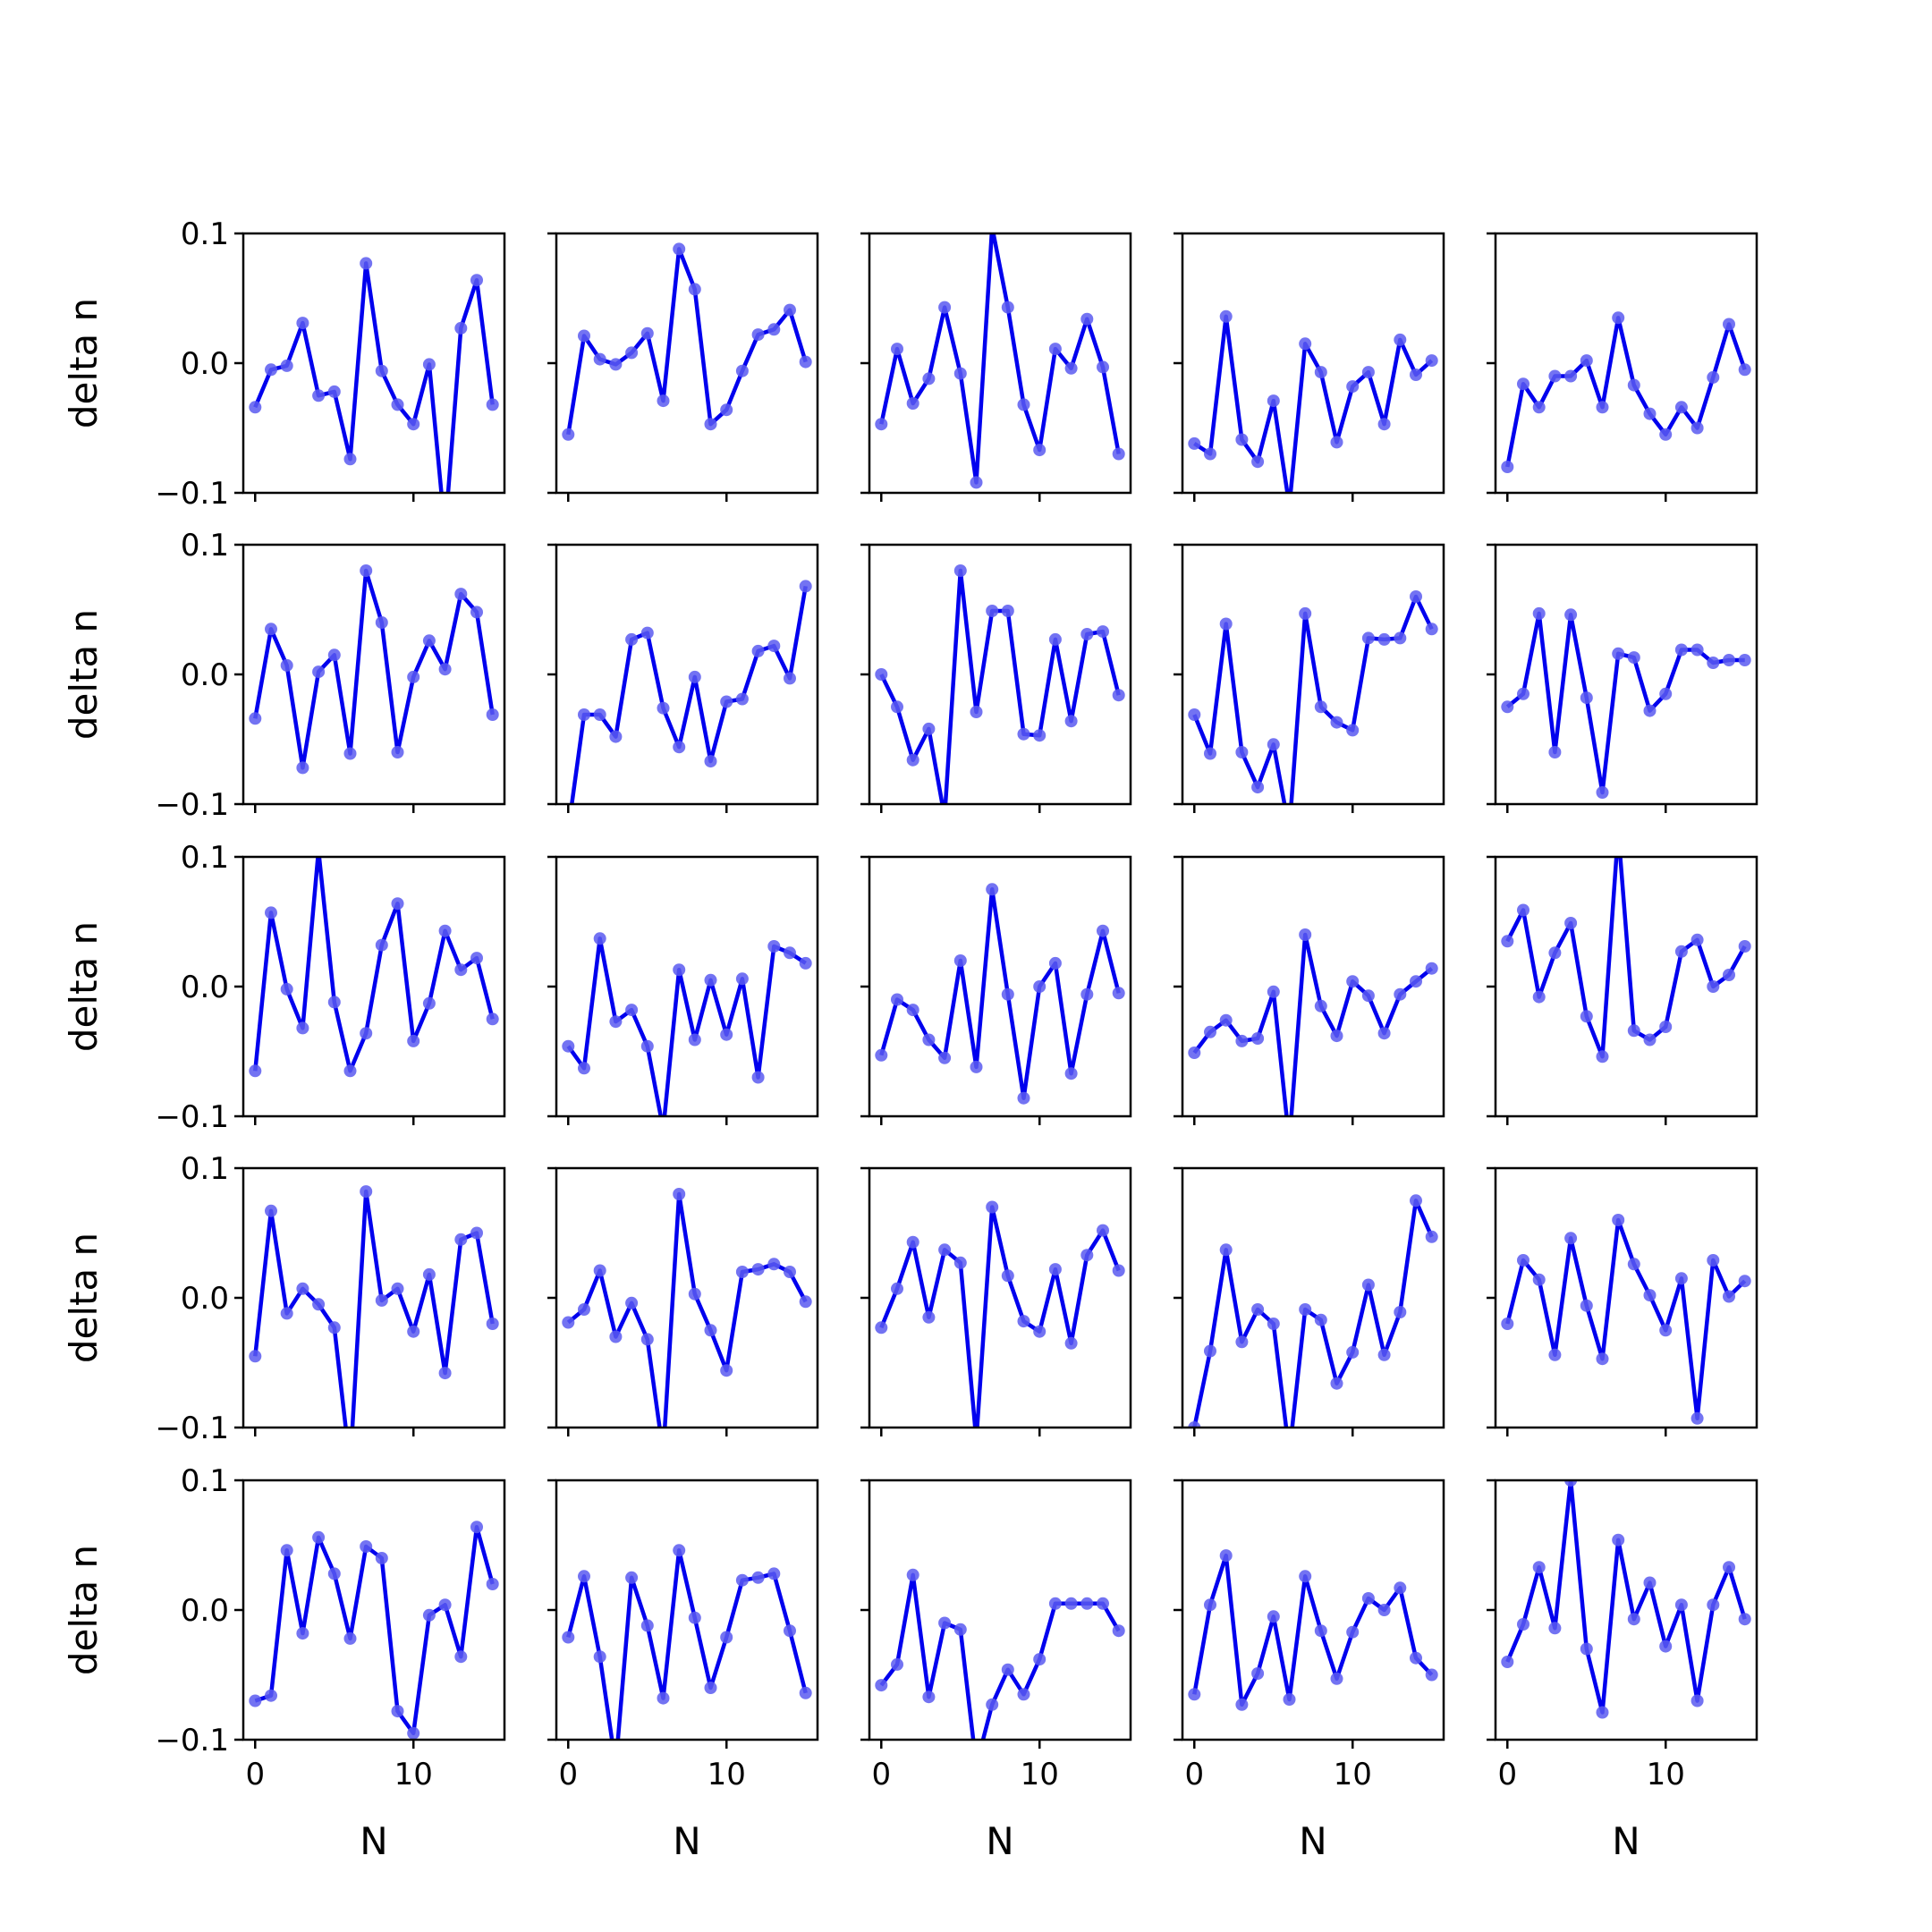 The height and width of the screenshot is (1932, 1932). What do you see at coordinates (374, 377) in the screenshot?
I see `series-line` at bounding box center [374, 377].